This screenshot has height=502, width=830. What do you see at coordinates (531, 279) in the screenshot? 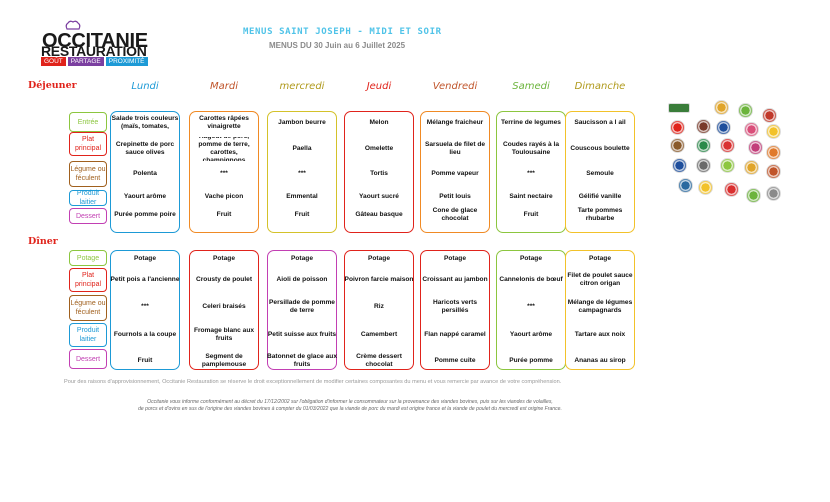
I see `dinner-menu-item: Cannelonis de bœuf` at bounding box center [531, 279].